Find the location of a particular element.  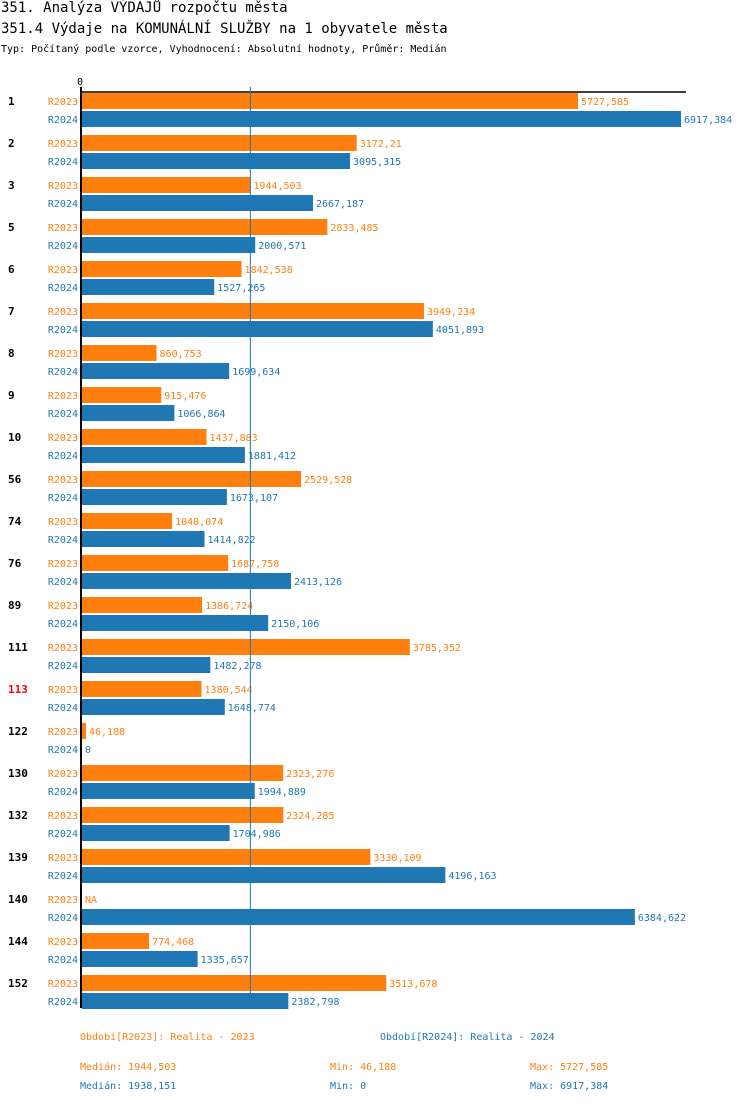

data-label: 1386,724 is located at coordinates (229, 606).